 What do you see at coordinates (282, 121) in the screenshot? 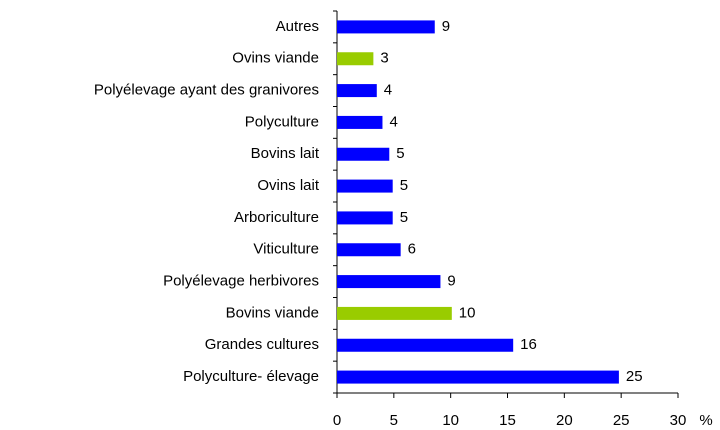
I see `y-tick-label: Polyculture` at bounding box center [282, 121].